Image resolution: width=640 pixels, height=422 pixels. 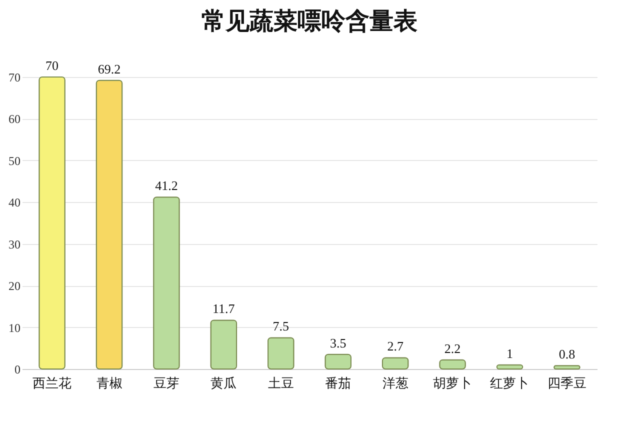 I want to click on x-tick-label: 洋葱, so click(x=395, y=384).